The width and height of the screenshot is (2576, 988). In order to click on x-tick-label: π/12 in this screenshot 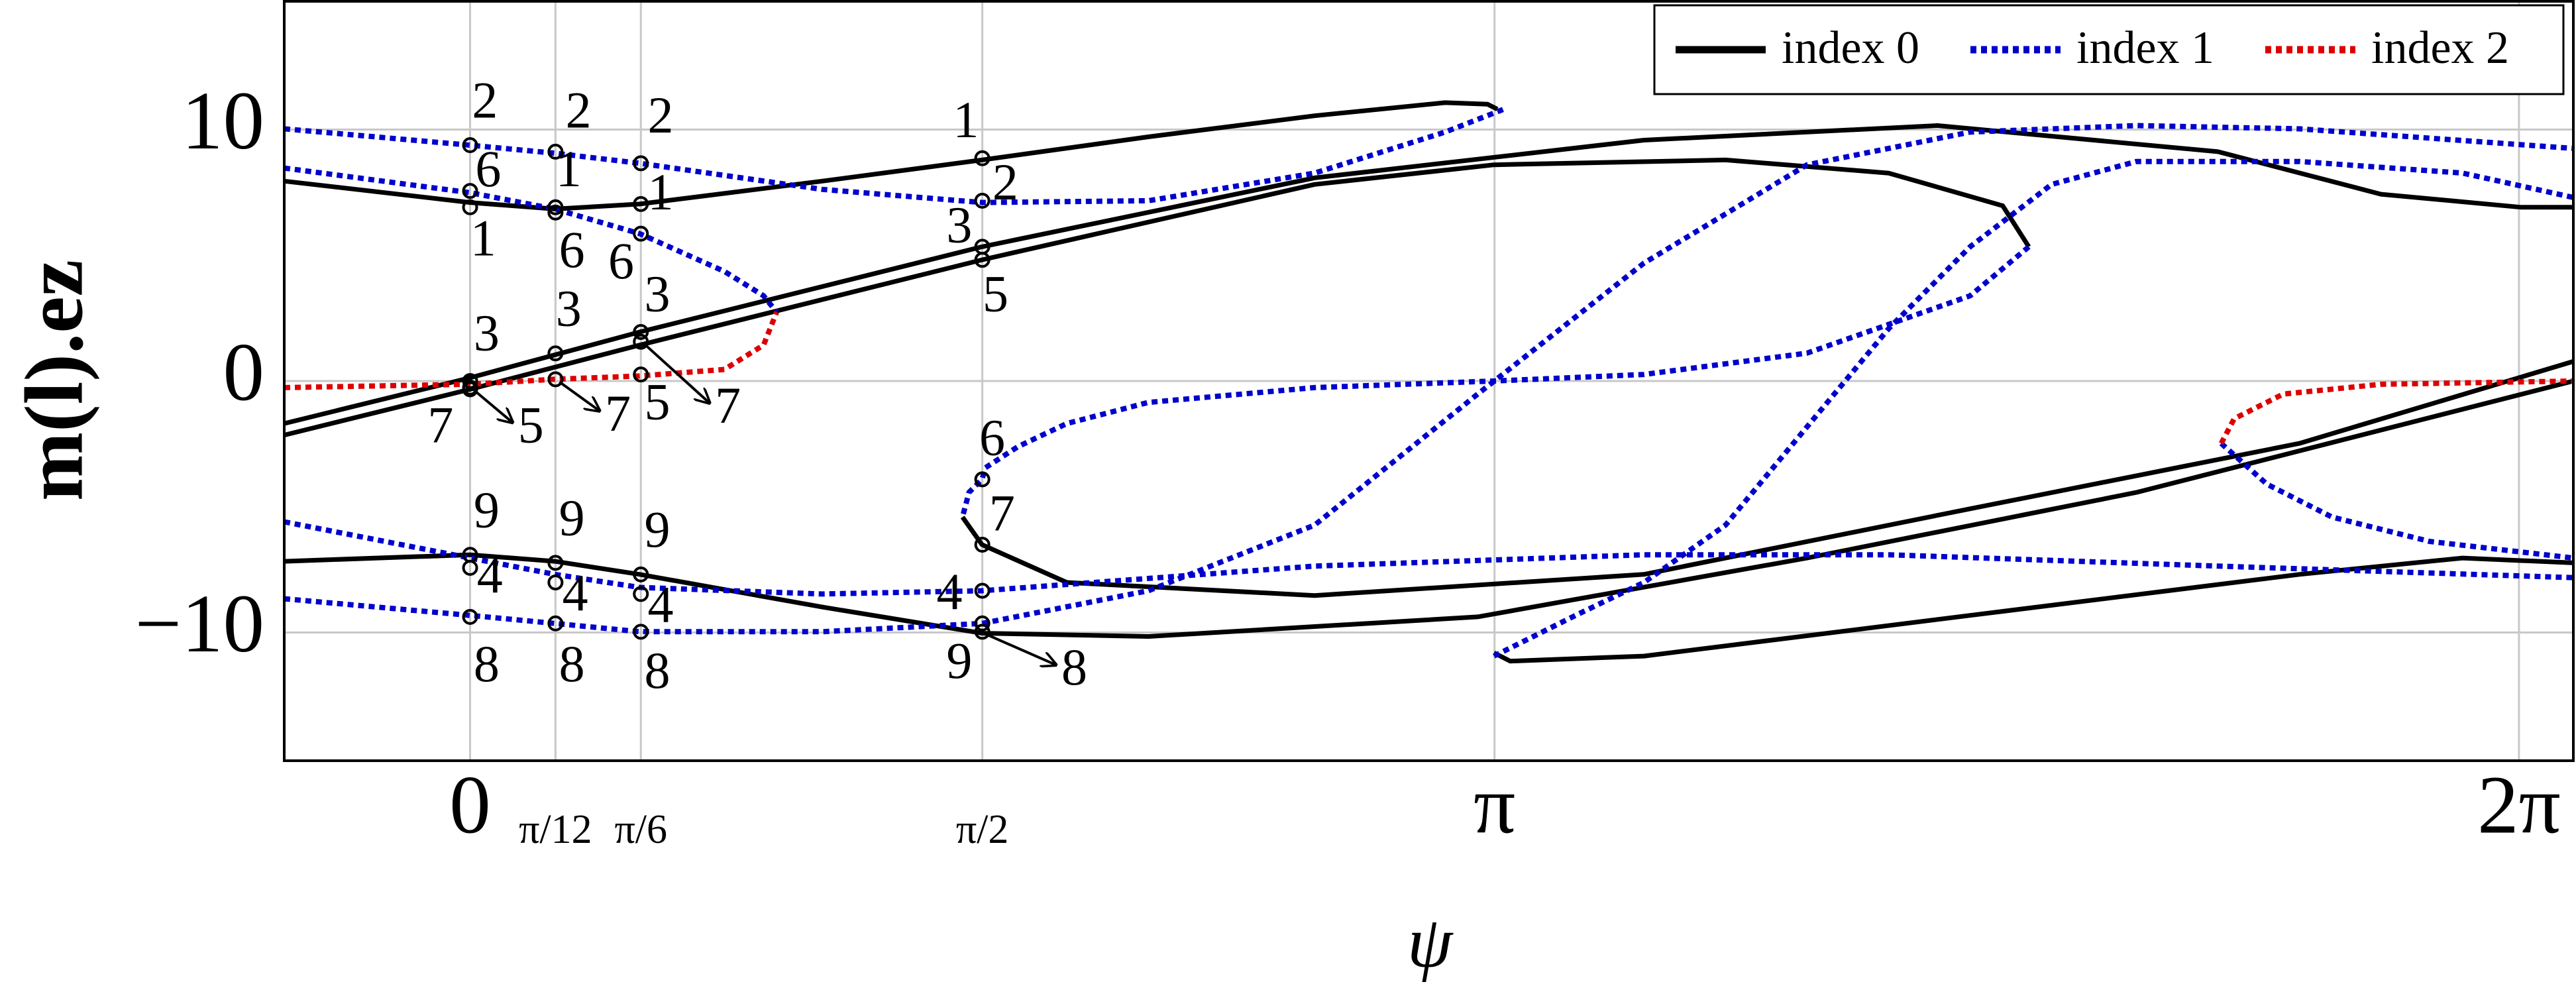, I will do `click(555, 830)`.